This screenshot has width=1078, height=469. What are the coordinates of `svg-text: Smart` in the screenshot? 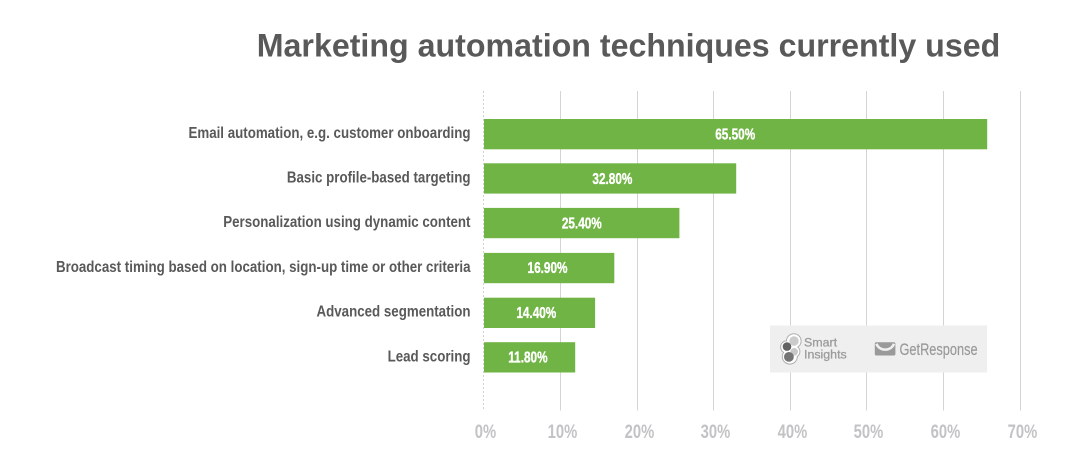 It's located at (821, 343).